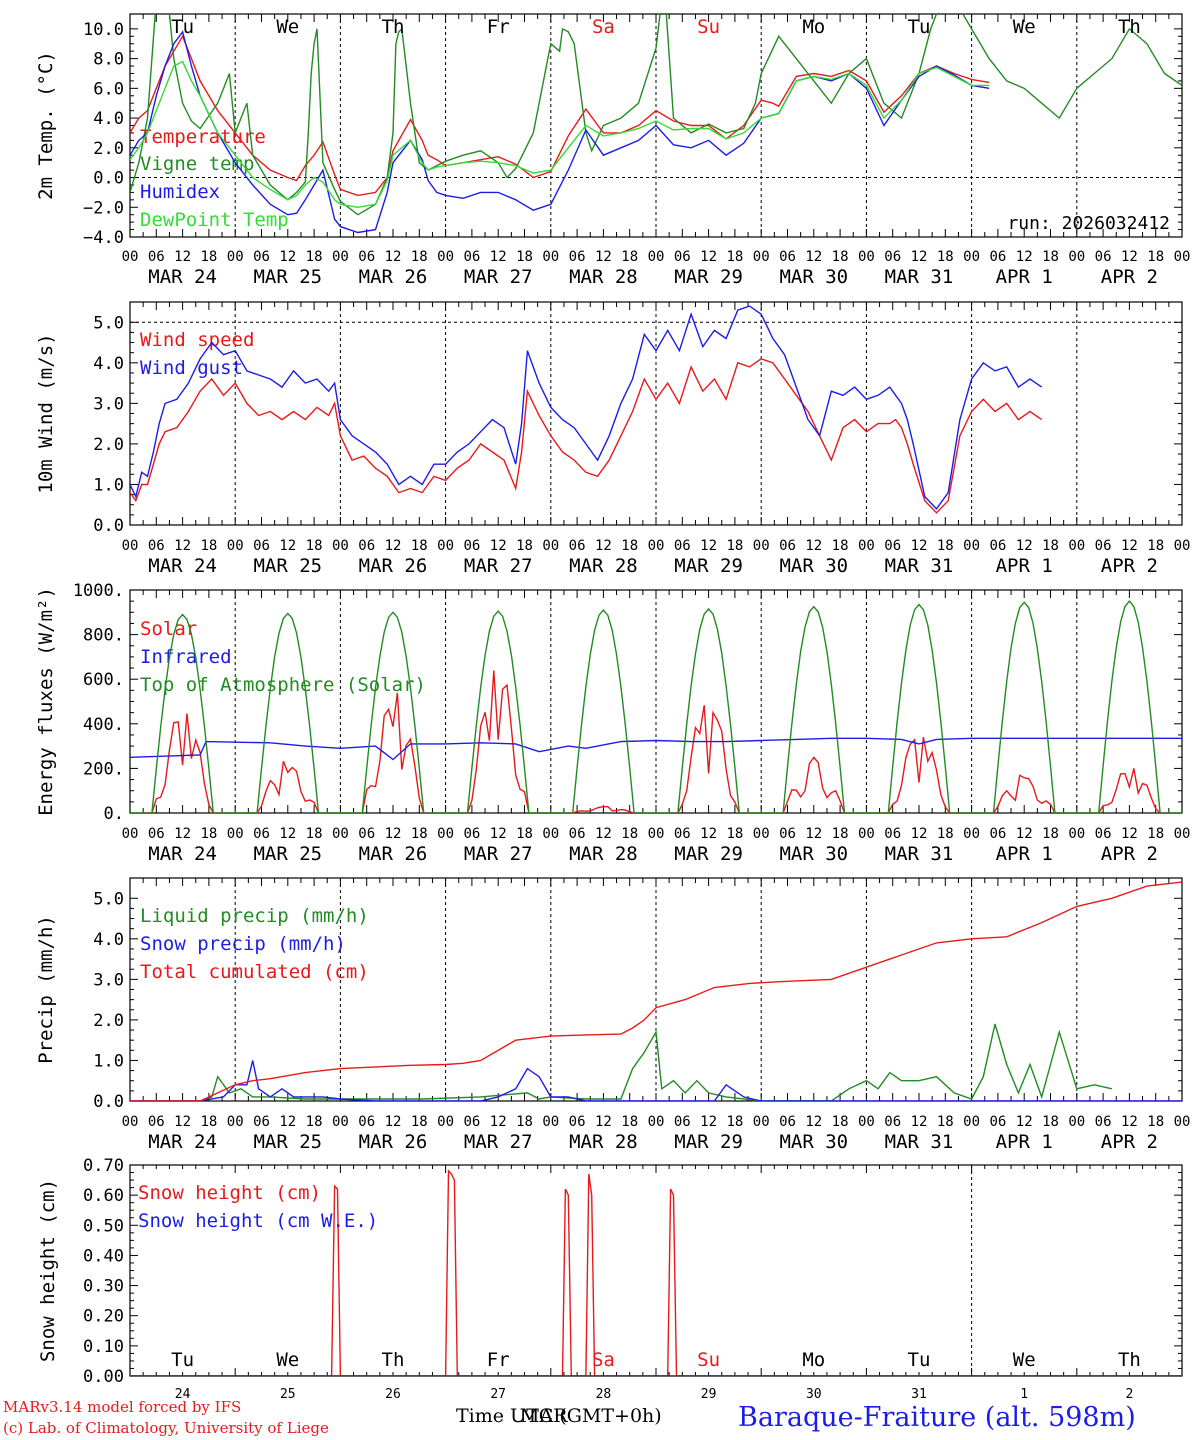  I want to click on snow-legend-0: Snow height (cm), so click(229, 1193).